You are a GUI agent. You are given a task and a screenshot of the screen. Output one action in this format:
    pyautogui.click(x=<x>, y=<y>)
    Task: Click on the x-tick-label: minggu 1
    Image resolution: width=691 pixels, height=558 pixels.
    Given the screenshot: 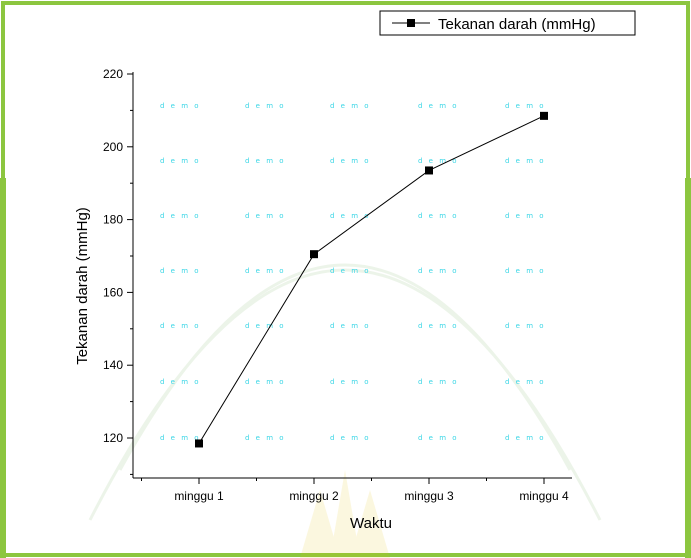 What is the action you would take?
    pyautogui.click(x=199, y=496)
    